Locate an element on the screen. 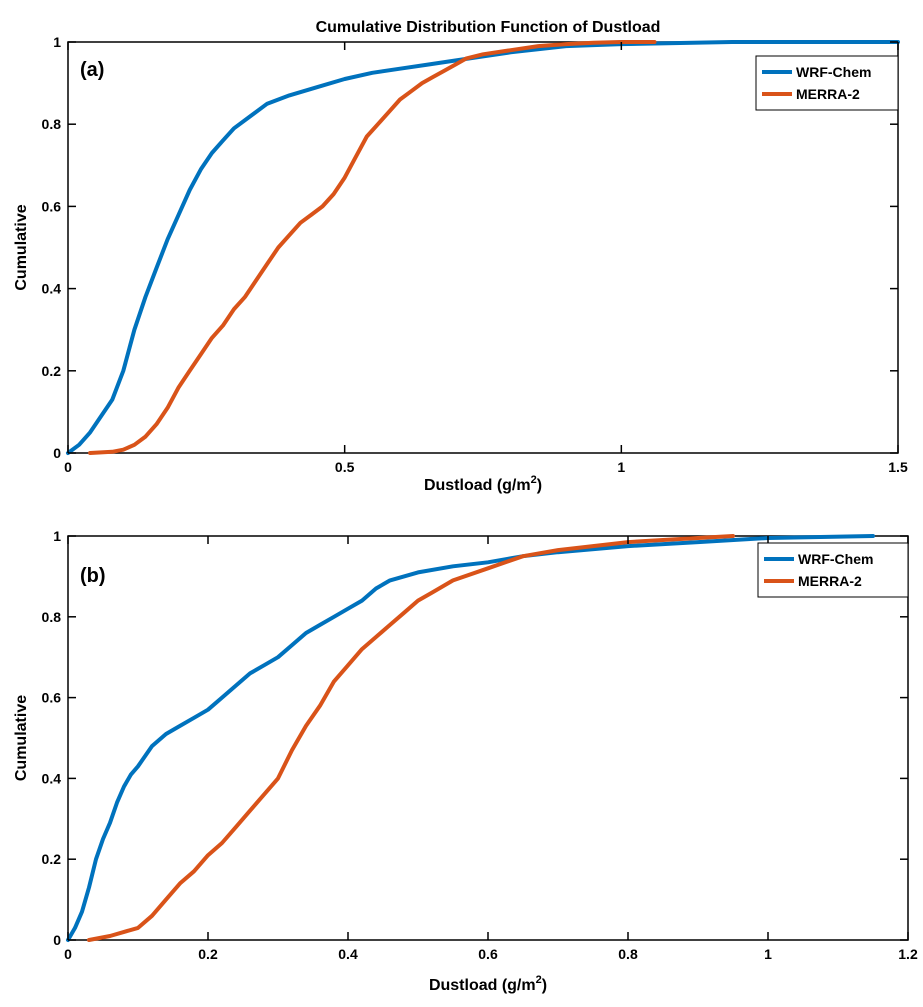 The image size is (923, 1007). x-tick-label: 0.8 is located at coordinates (628, 954).